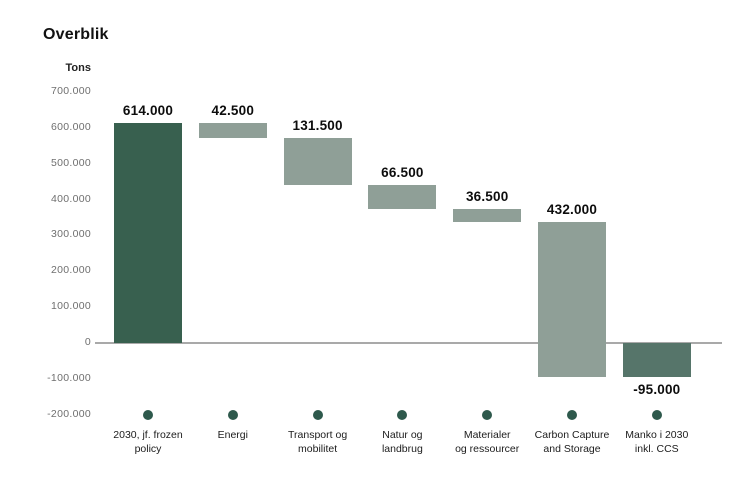  Describe the element at coordinates (69, 377) in the screenshot. I see `y-axis-tick-label: -100.000` at that location.